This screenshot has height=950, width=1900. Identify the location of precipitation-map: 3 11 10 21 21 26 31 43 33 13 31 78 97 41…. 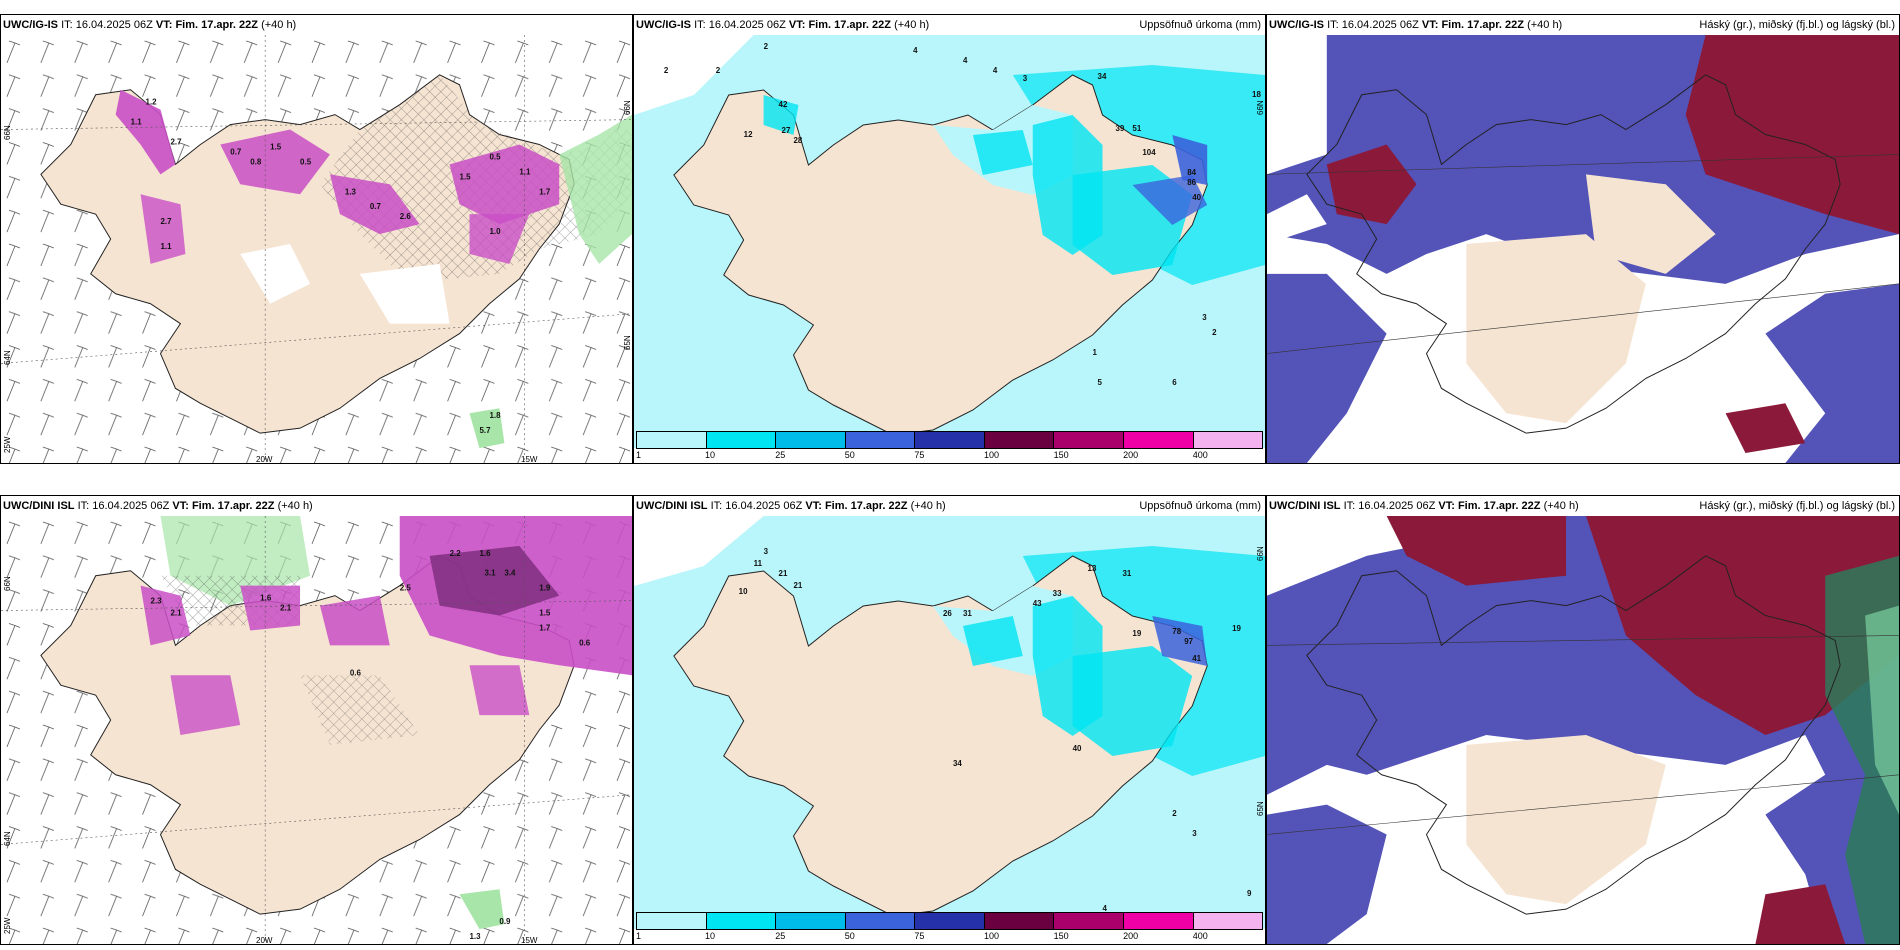
(949, 722).